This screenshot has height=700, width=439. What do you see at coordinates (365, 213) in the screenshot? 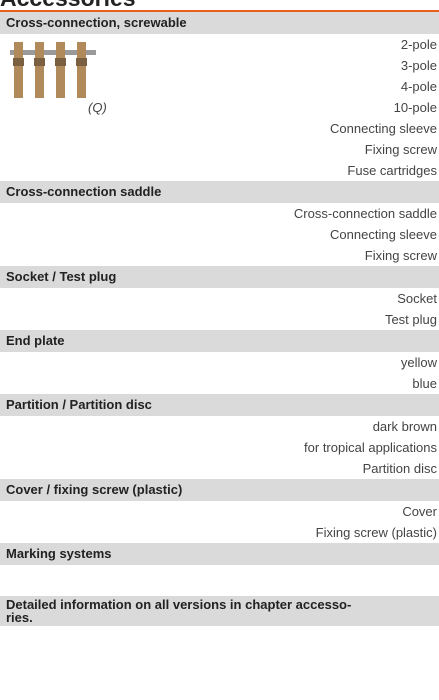
I see `item-label: Cross-connection saddle` at bounding box center [365, 213].